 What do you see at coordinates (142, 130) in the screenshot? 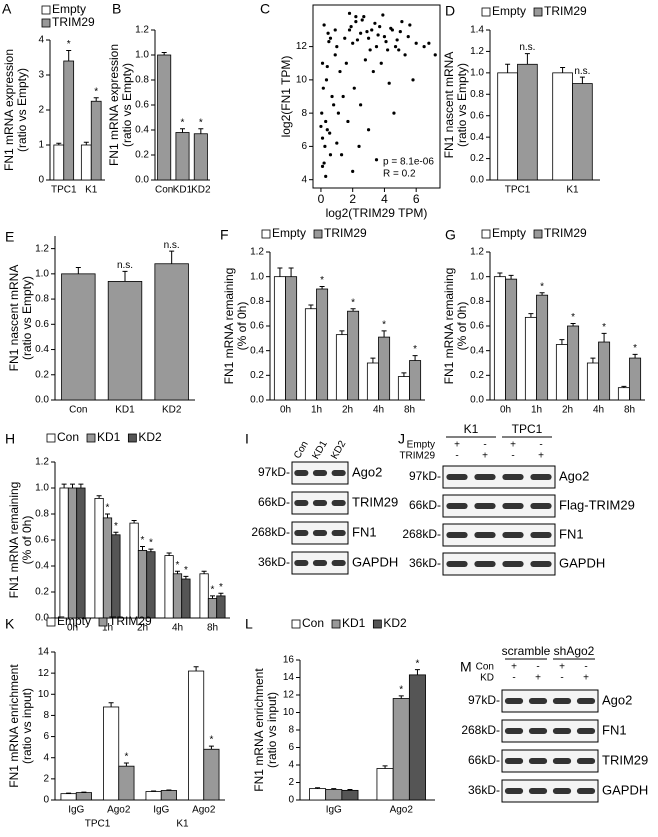
I see `y-tick-label: 0.4` at bounding box center [142, 130].